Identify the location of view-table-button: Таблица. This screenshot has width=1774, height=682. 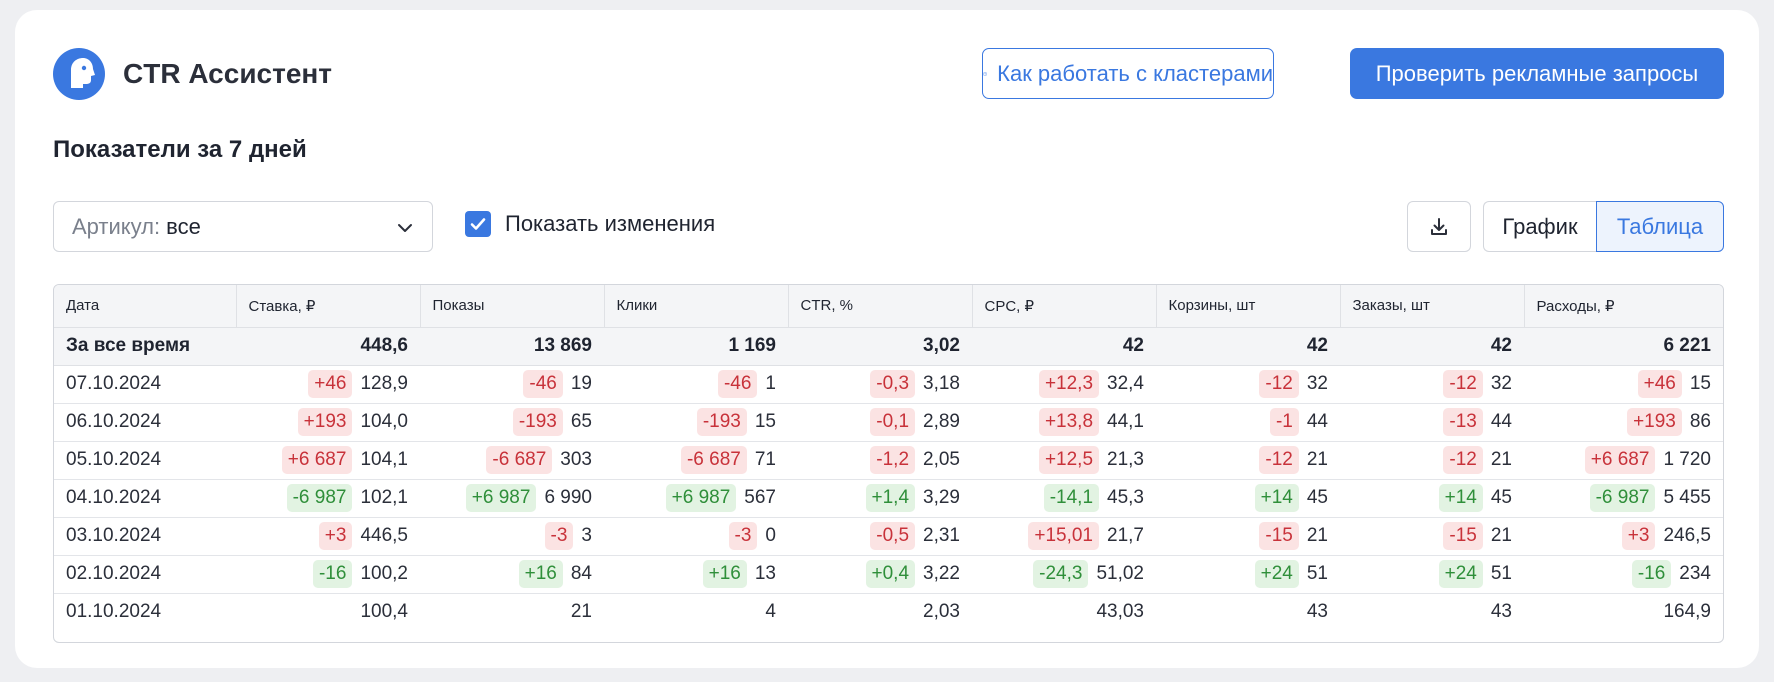
(1660, 226).